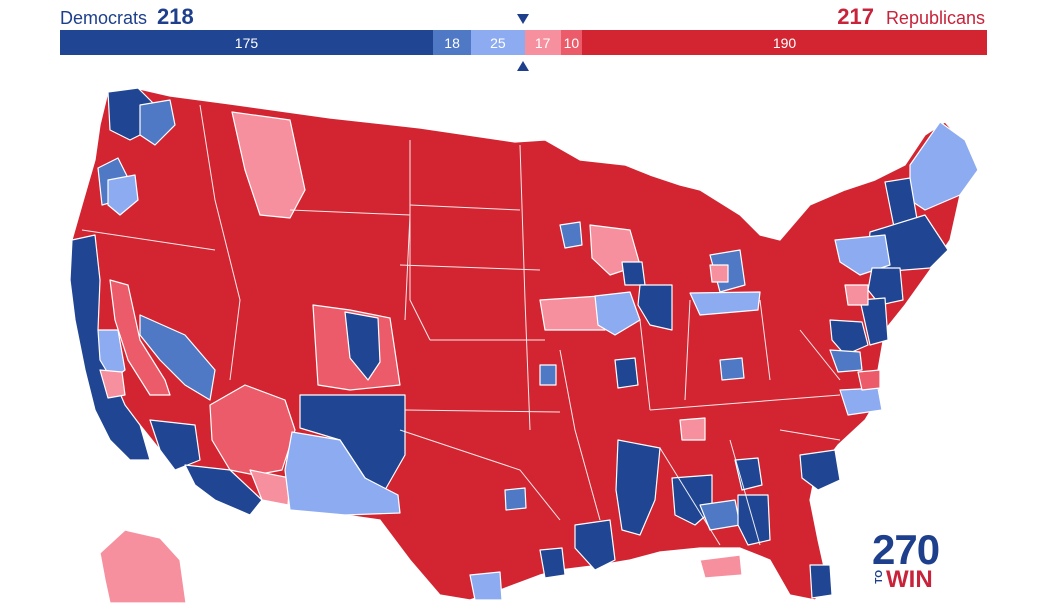  What do you see at coordinates (177, 357) in the screenshot?
I see `map-nevada` at bounding box center [177, 357].